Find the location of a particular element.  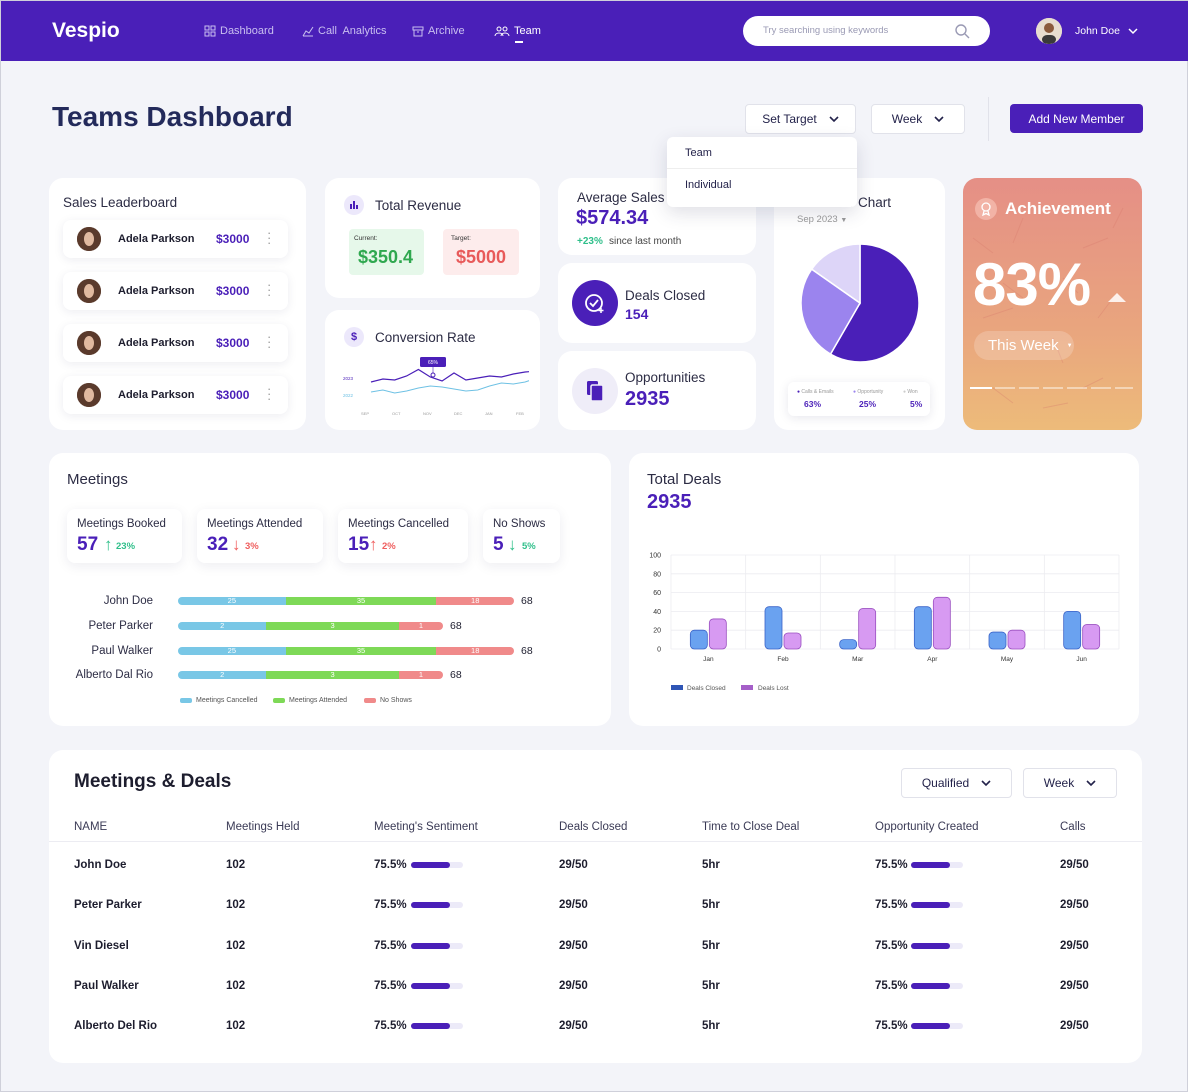

user-avatar is located at coordinates (1049, 31).